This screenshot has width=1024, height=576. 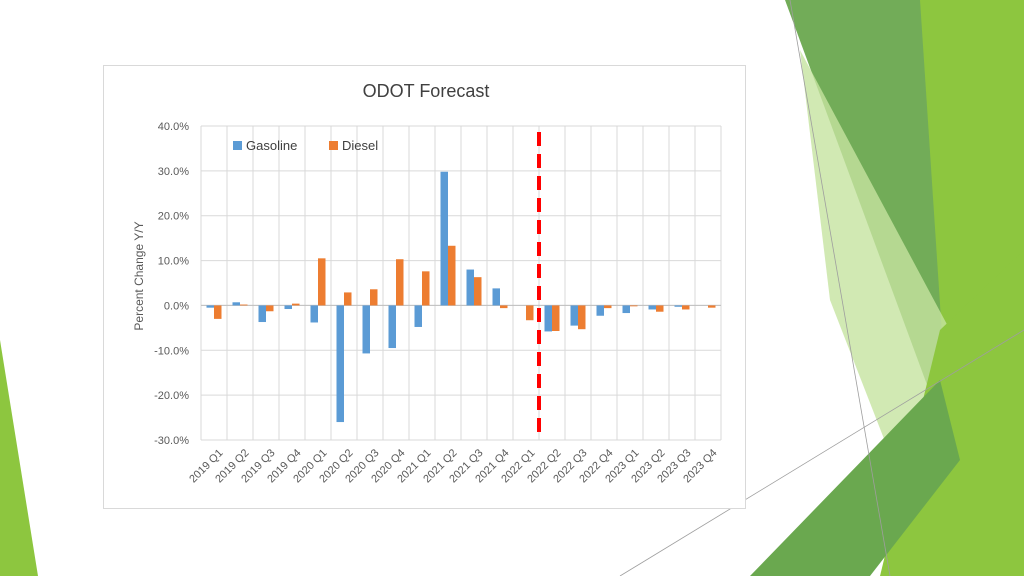 I want to click on gasoline-bar-2023-q1, so click(x=626, y=309).